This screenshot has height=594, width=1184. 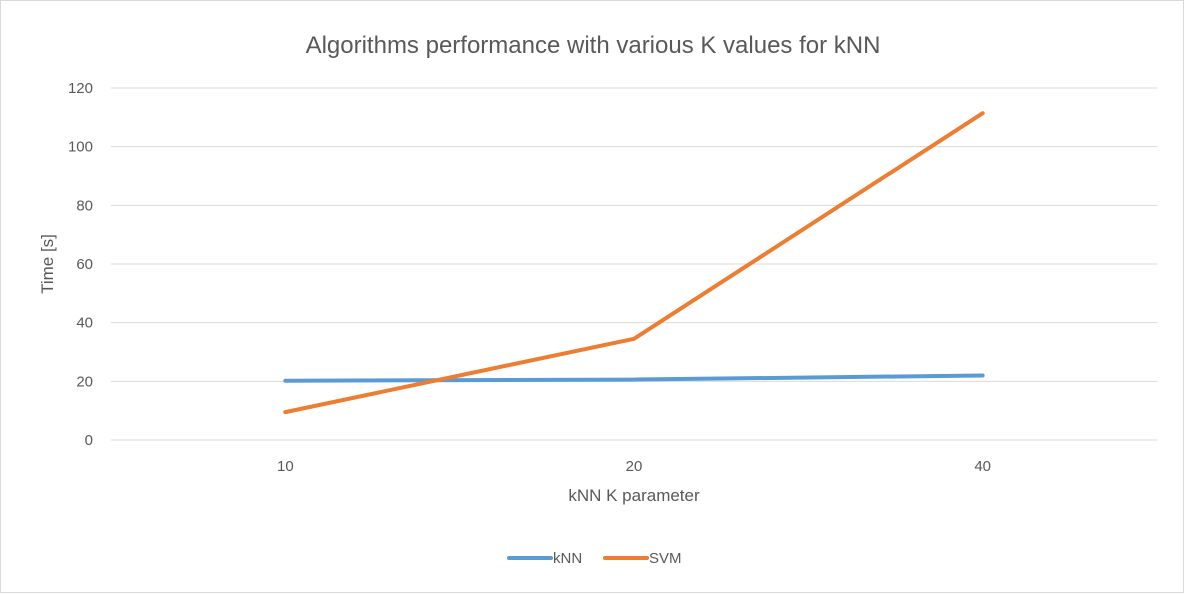 I want to click on x-tick-label: 20, so click(x=634, y=466).